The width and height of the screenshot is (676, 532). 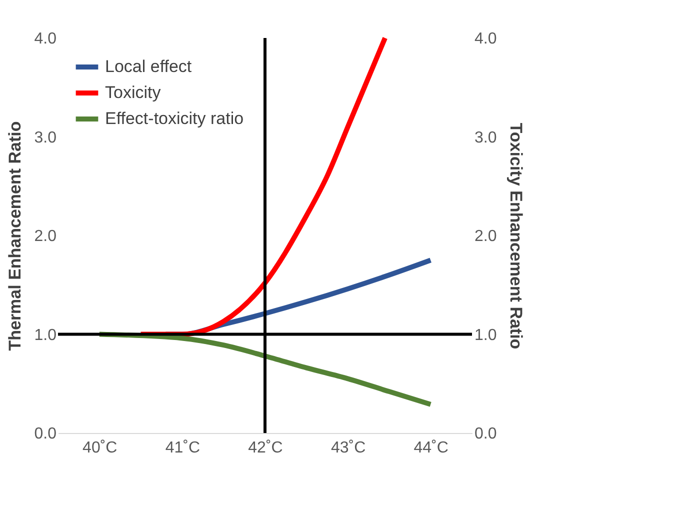 What do you see at coordinates (14, 236) in the screenshot?
I see `y-axis-title: Thermal Enhancement Ratio` at bounding box center [14, 236].